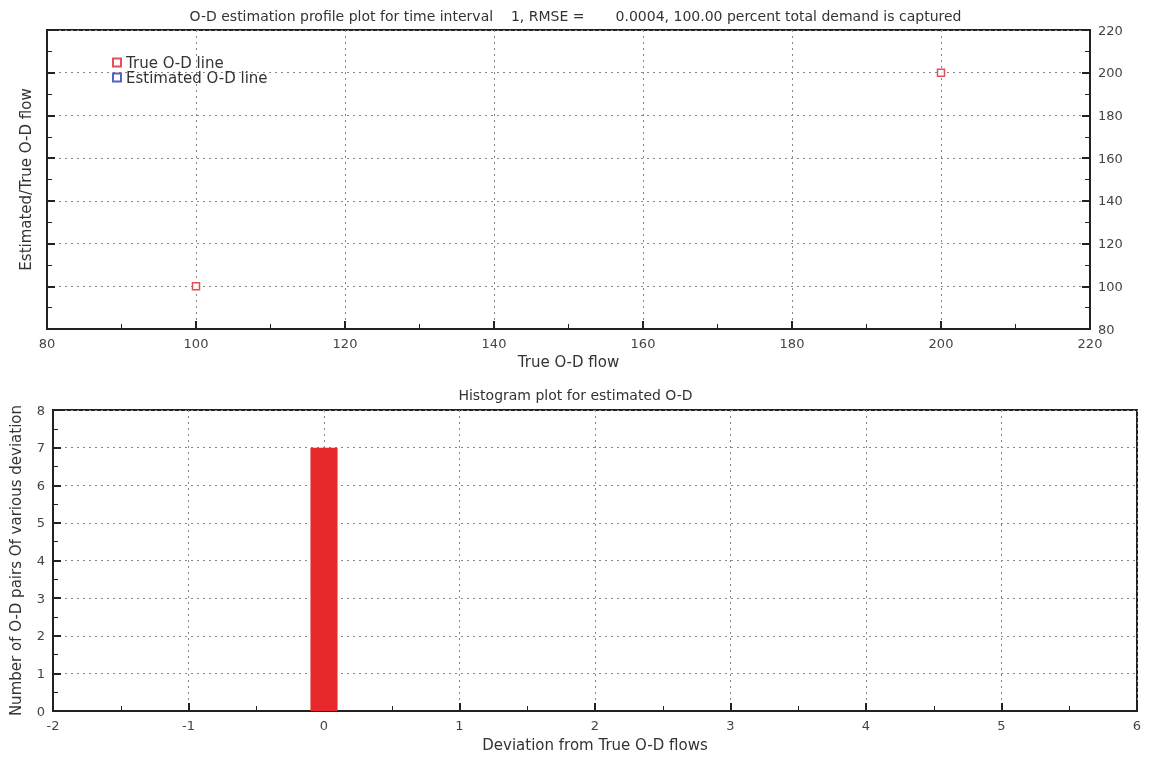  What do you see at coordinates (568, 362) in the screenshot?
I see `x-axis-title: True O-D flow` at bounding box center [568, 362].